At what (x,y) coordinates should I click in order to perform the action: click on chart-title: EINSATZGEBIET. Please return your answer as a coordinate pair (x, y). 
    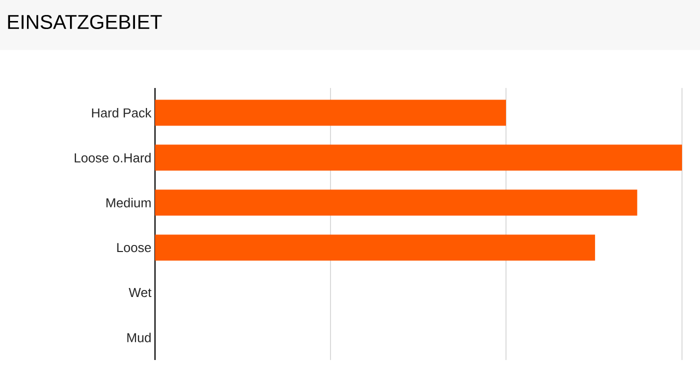
    Looking at the image, I should click on (85, 22).